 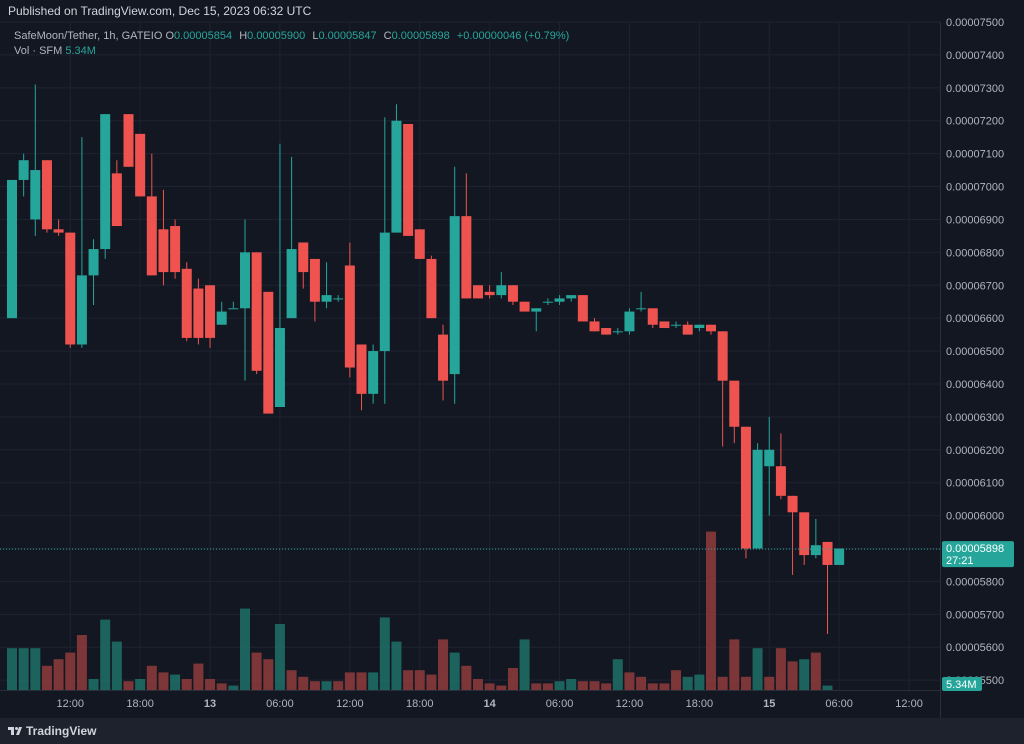 What do you see at coordinates (560, 704) in the screenshot?
I see `time-tick-label: 06:00` at bounding box center [560, 704].